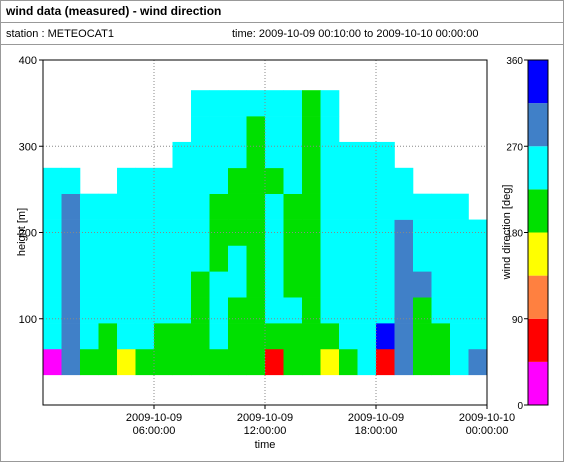  Describe the element at coordinates (487, 418) in the screenshot. I see `x-tick-label: 2009-10-10` at that location.